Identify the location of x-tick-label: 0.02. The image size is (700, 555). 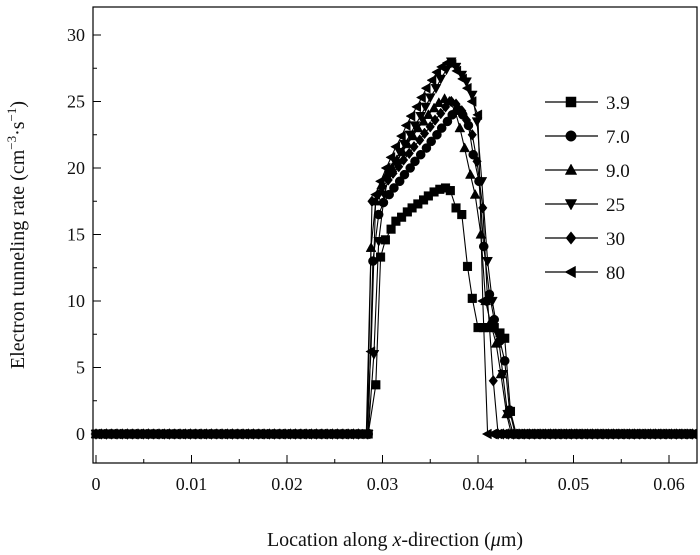
(287, 484).